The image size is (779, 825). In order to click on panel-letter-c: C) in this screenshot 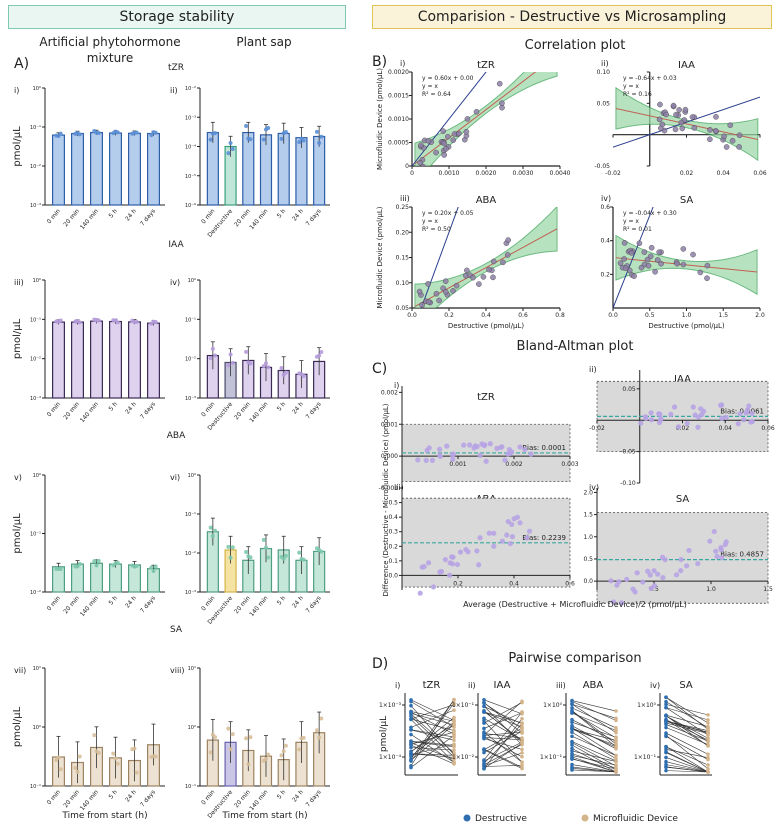, I will do `click(379, 369)`.